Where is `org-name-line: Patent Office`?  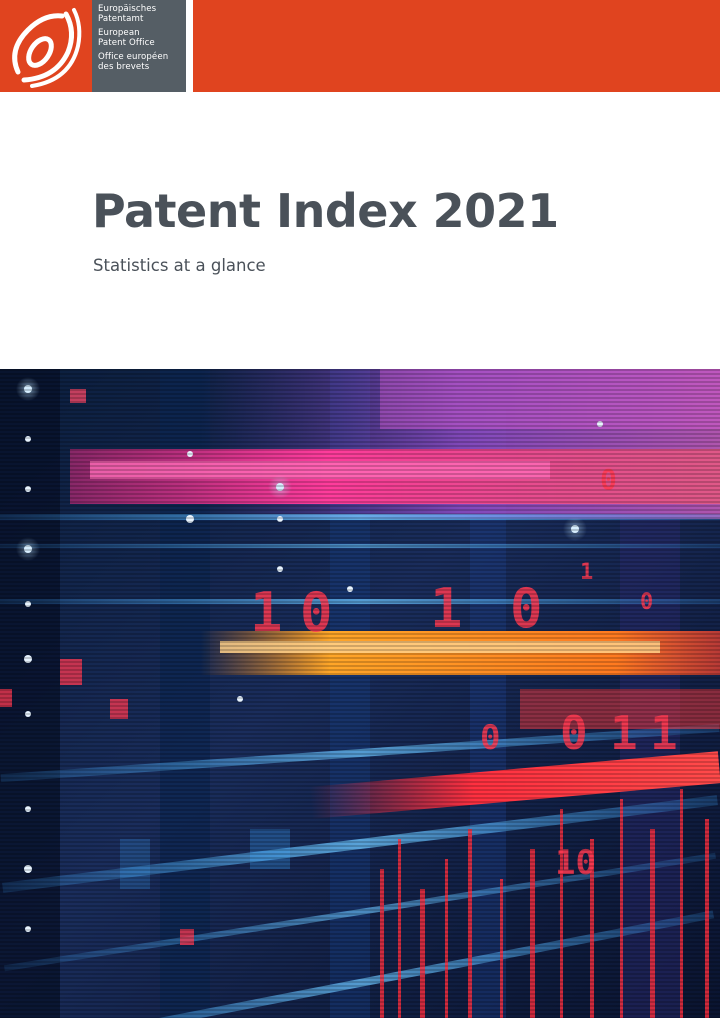
org-name-line: Patent Office is located at coordinates (126, 43).